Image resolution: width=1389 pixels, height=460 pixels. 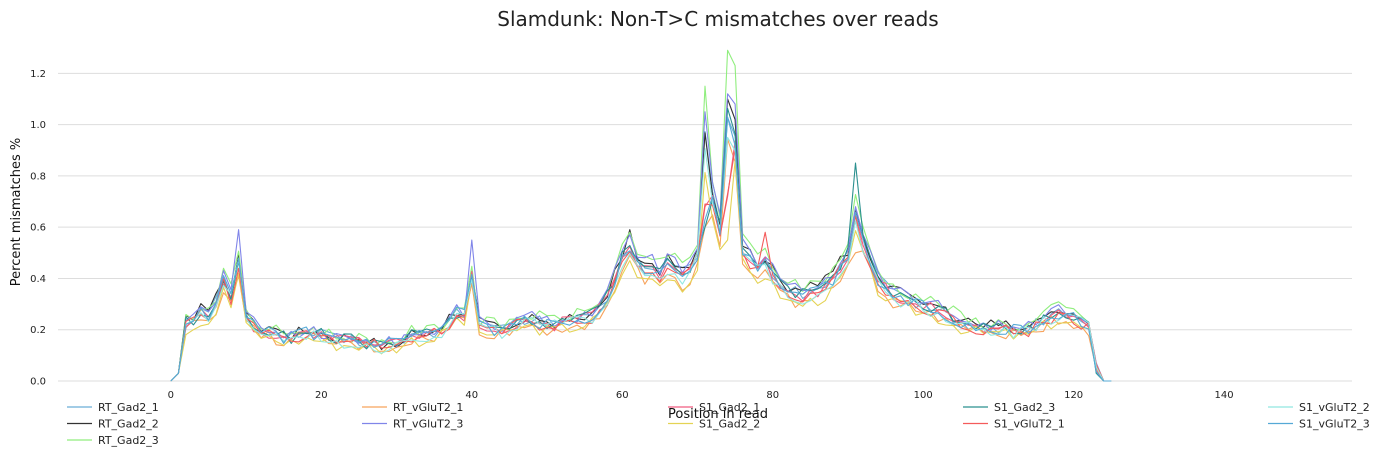 I want to click on legend-label: RT_vGluT2_1, so click(x=428, y=407).